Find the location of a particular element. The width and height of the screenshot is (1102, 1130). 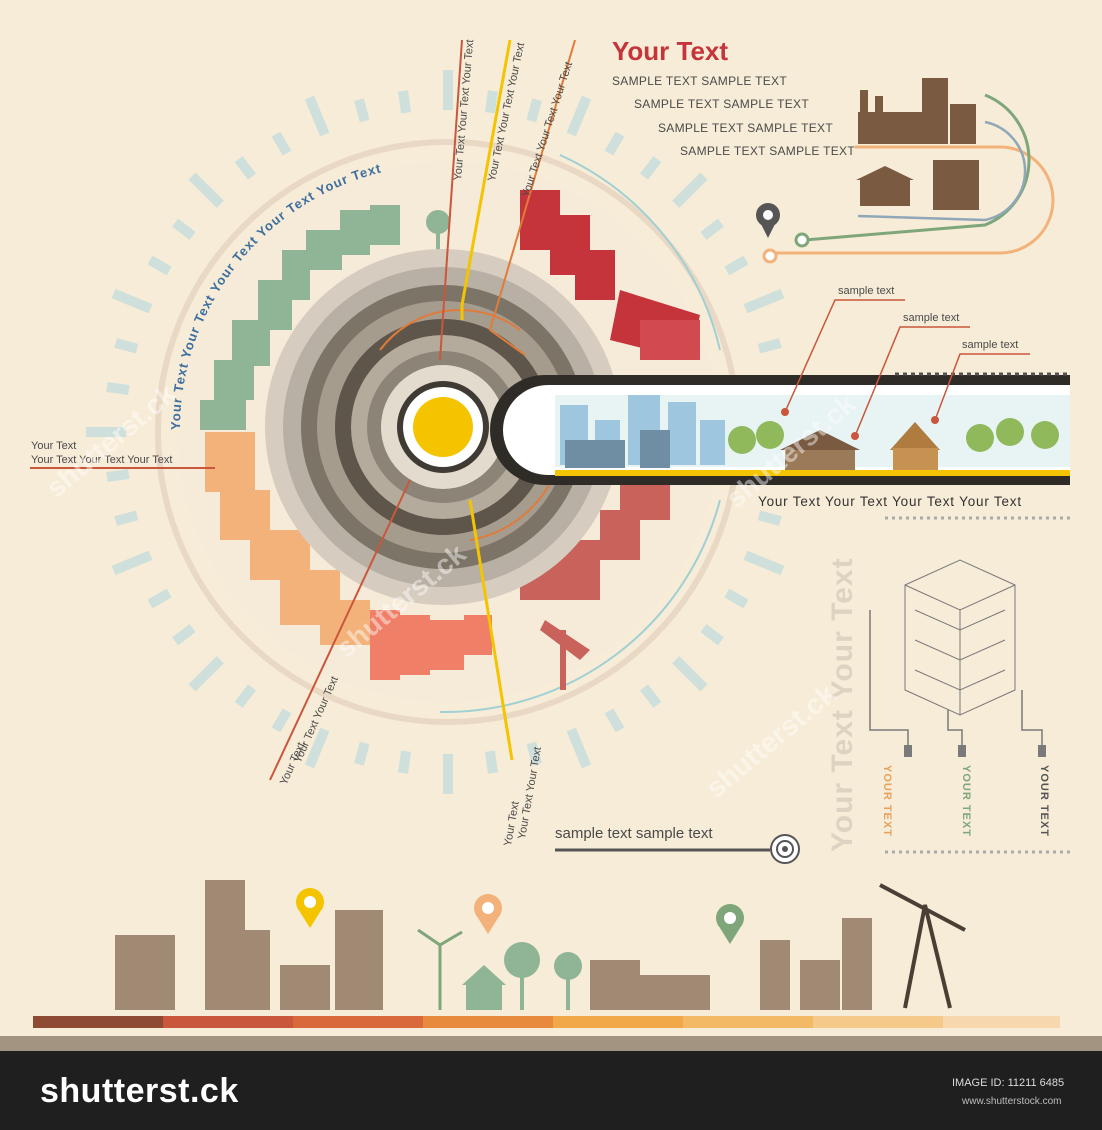

footer-bar is located at coordinates (551, 1090).